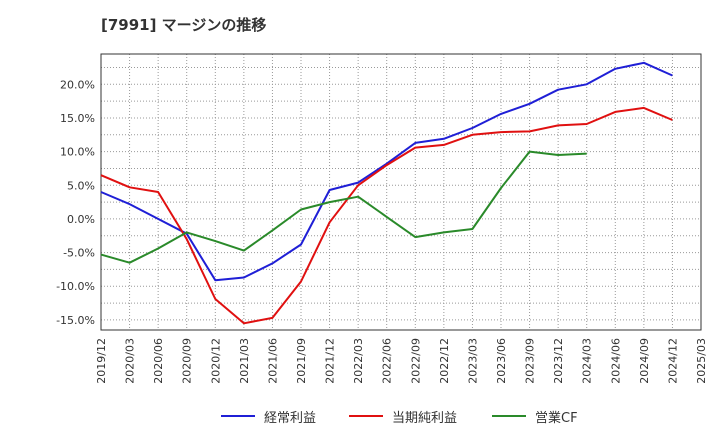 The height and width of the screenshot is (440, 720). What do you see at coordinates (215, 361) in the screenshot?
I see `x-tick-label: 2020/12` at bounding box center [215, 361].